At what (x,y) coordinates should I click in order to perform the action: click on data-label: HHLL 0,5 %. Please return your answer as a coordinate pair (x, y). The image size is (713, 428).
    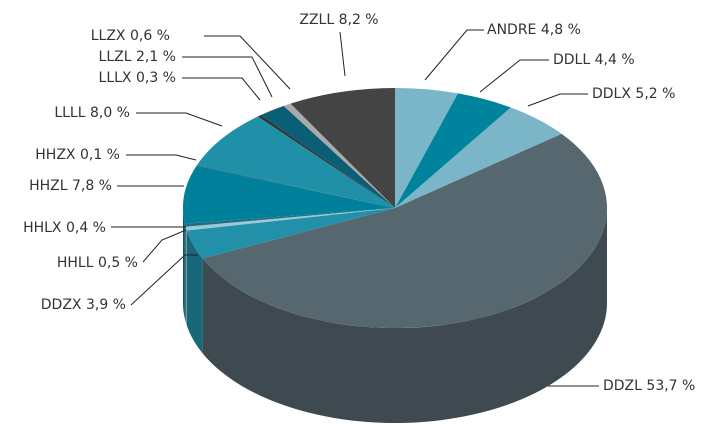
    Looking at the image, I should click on (97, 263).